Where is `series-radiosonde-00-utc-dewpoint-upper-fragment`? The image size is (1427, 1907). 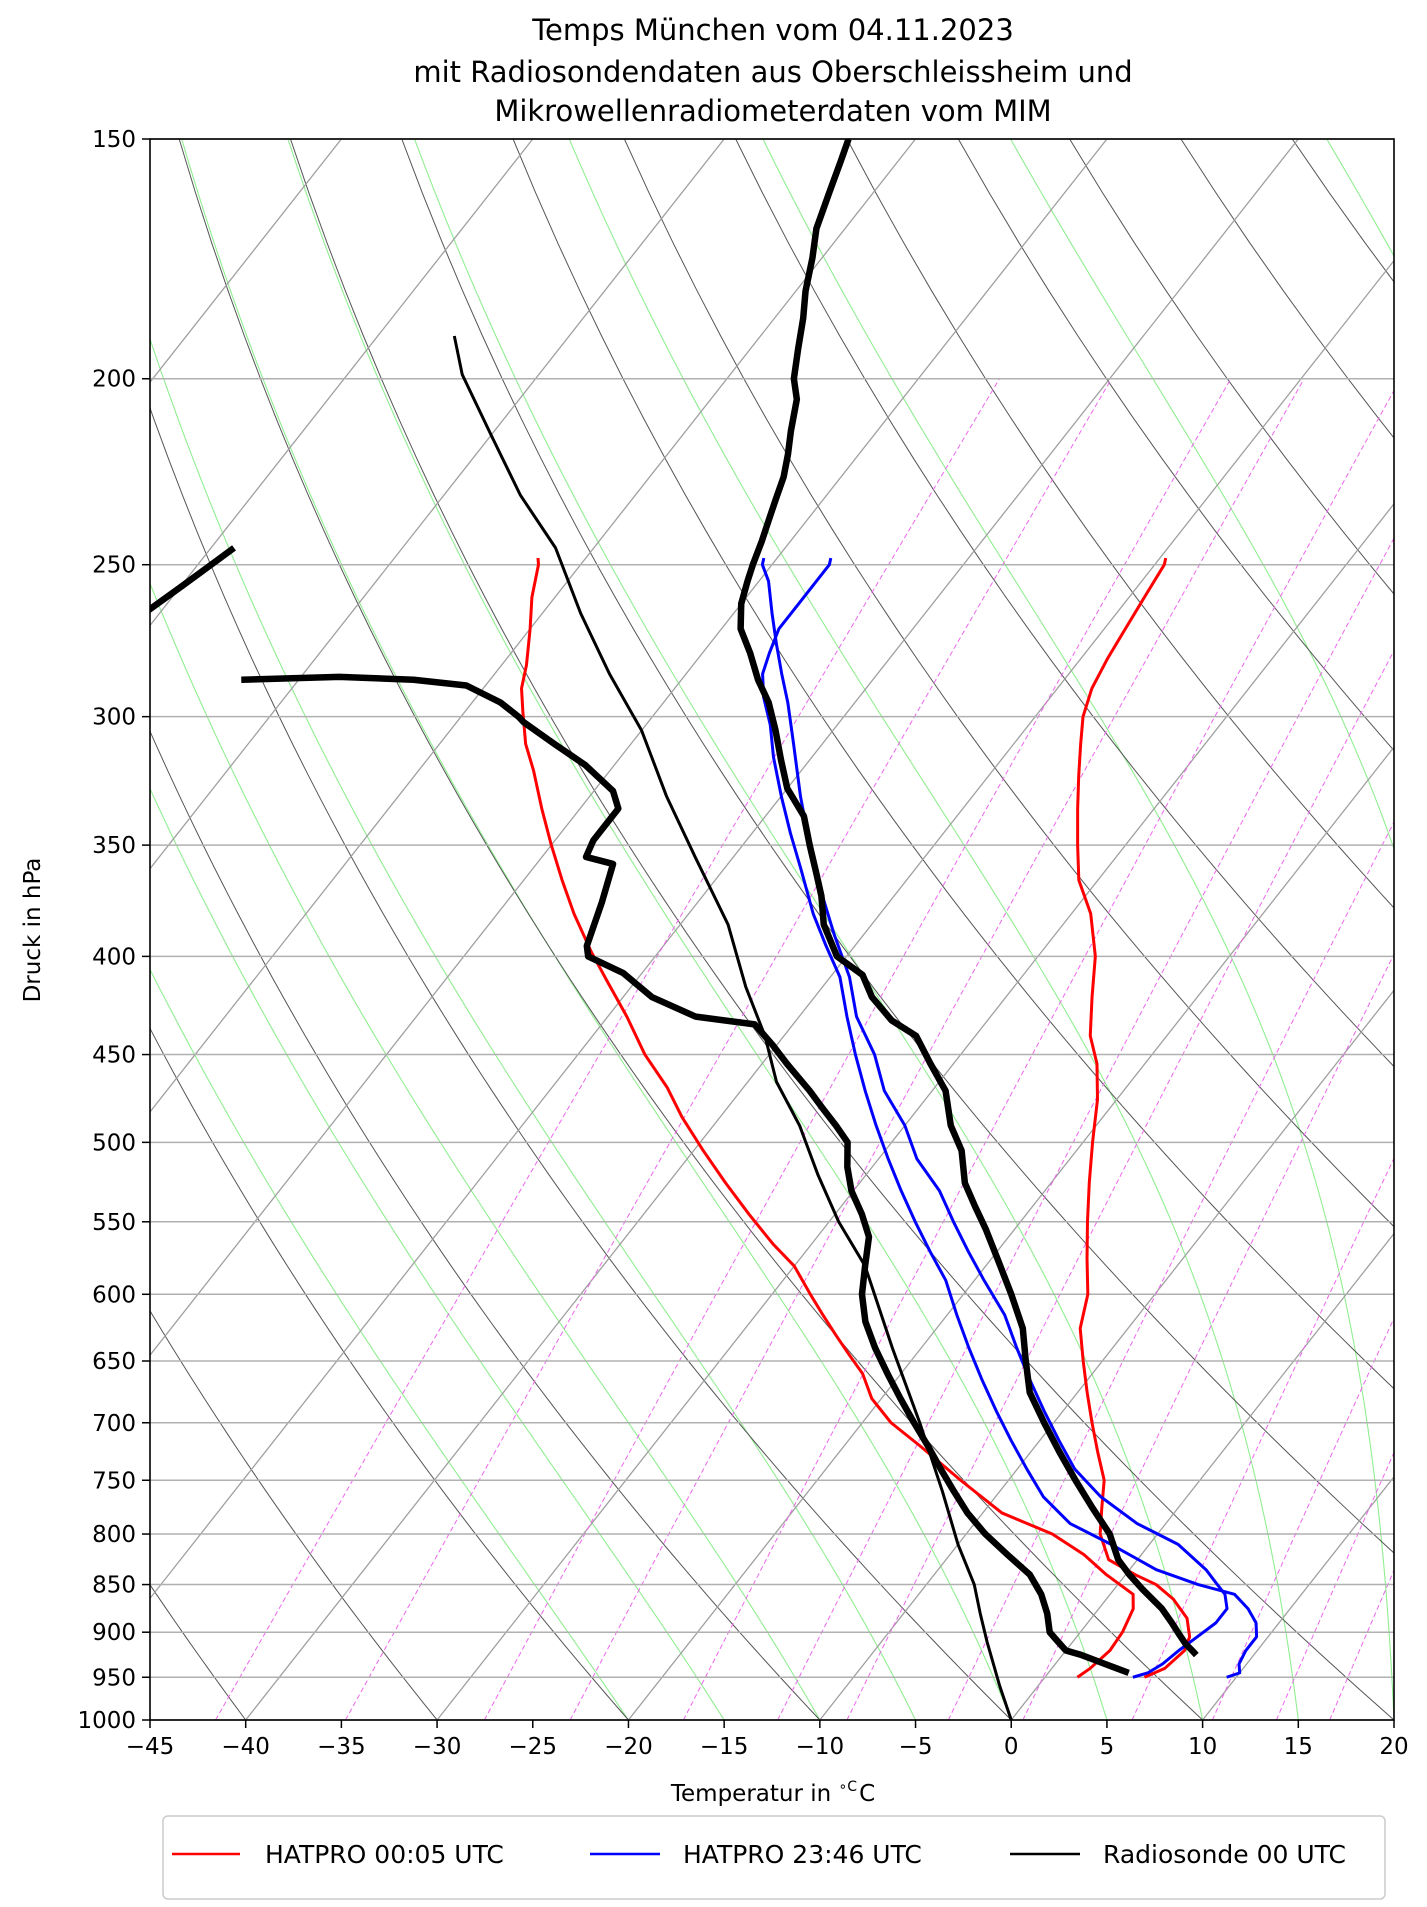 series-radiosonde-00-utc-dewpoint-upper-fragment is located at coordinates (193, 579).